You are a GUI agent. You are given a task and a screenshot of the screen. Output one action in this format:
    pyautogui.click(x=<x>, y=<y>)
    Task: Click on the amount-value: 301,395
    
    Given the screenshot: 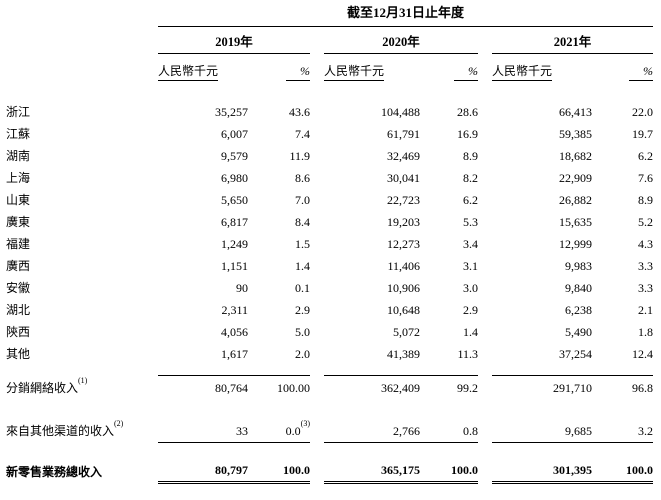 What is the action you would take?
    pyautogui.click(x=542, y=471)
    